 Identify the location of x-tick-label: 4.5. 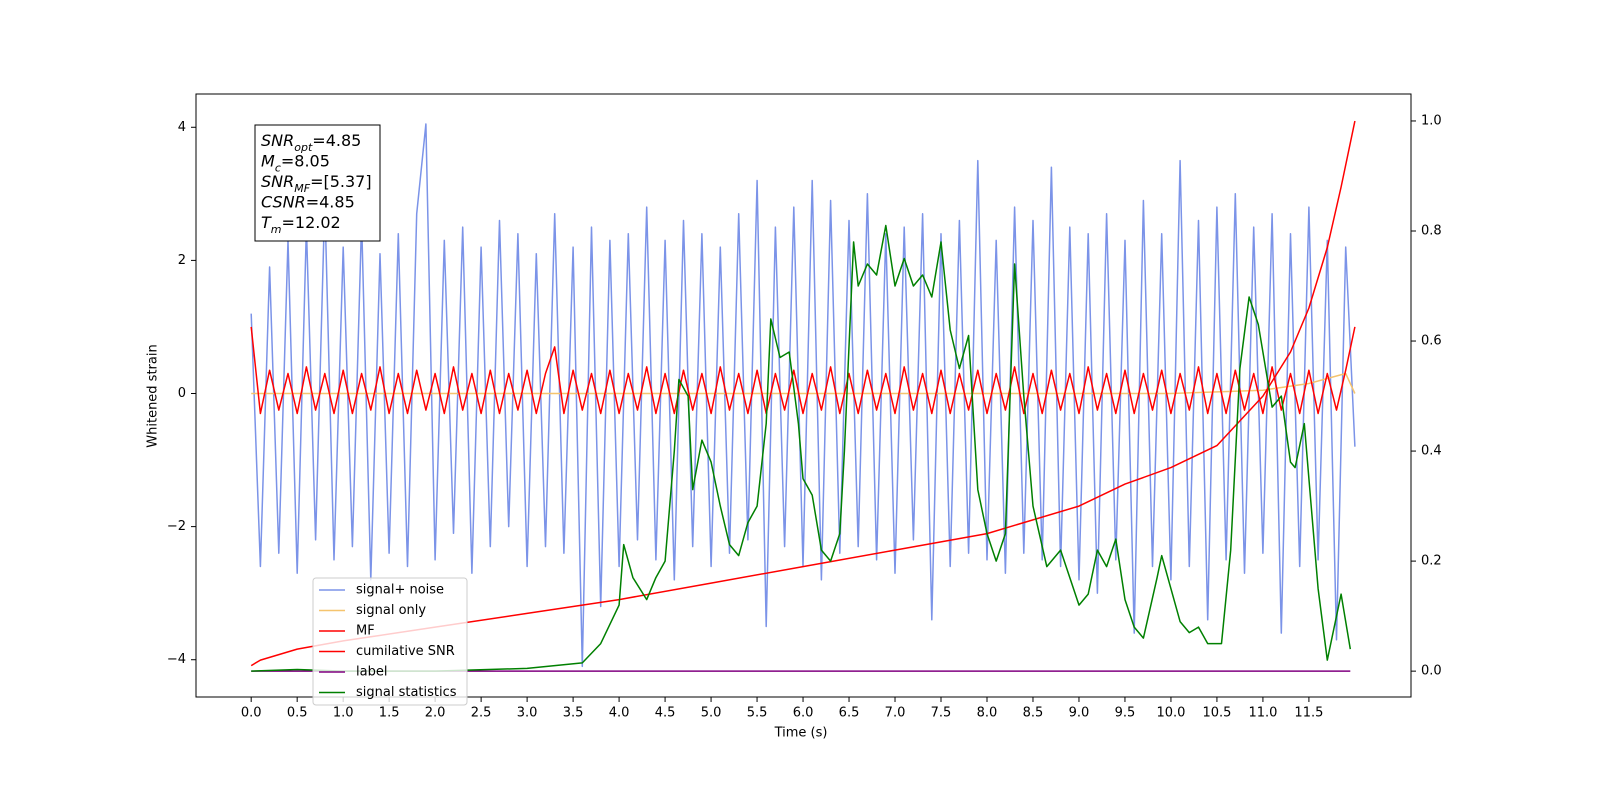
(665, 713).